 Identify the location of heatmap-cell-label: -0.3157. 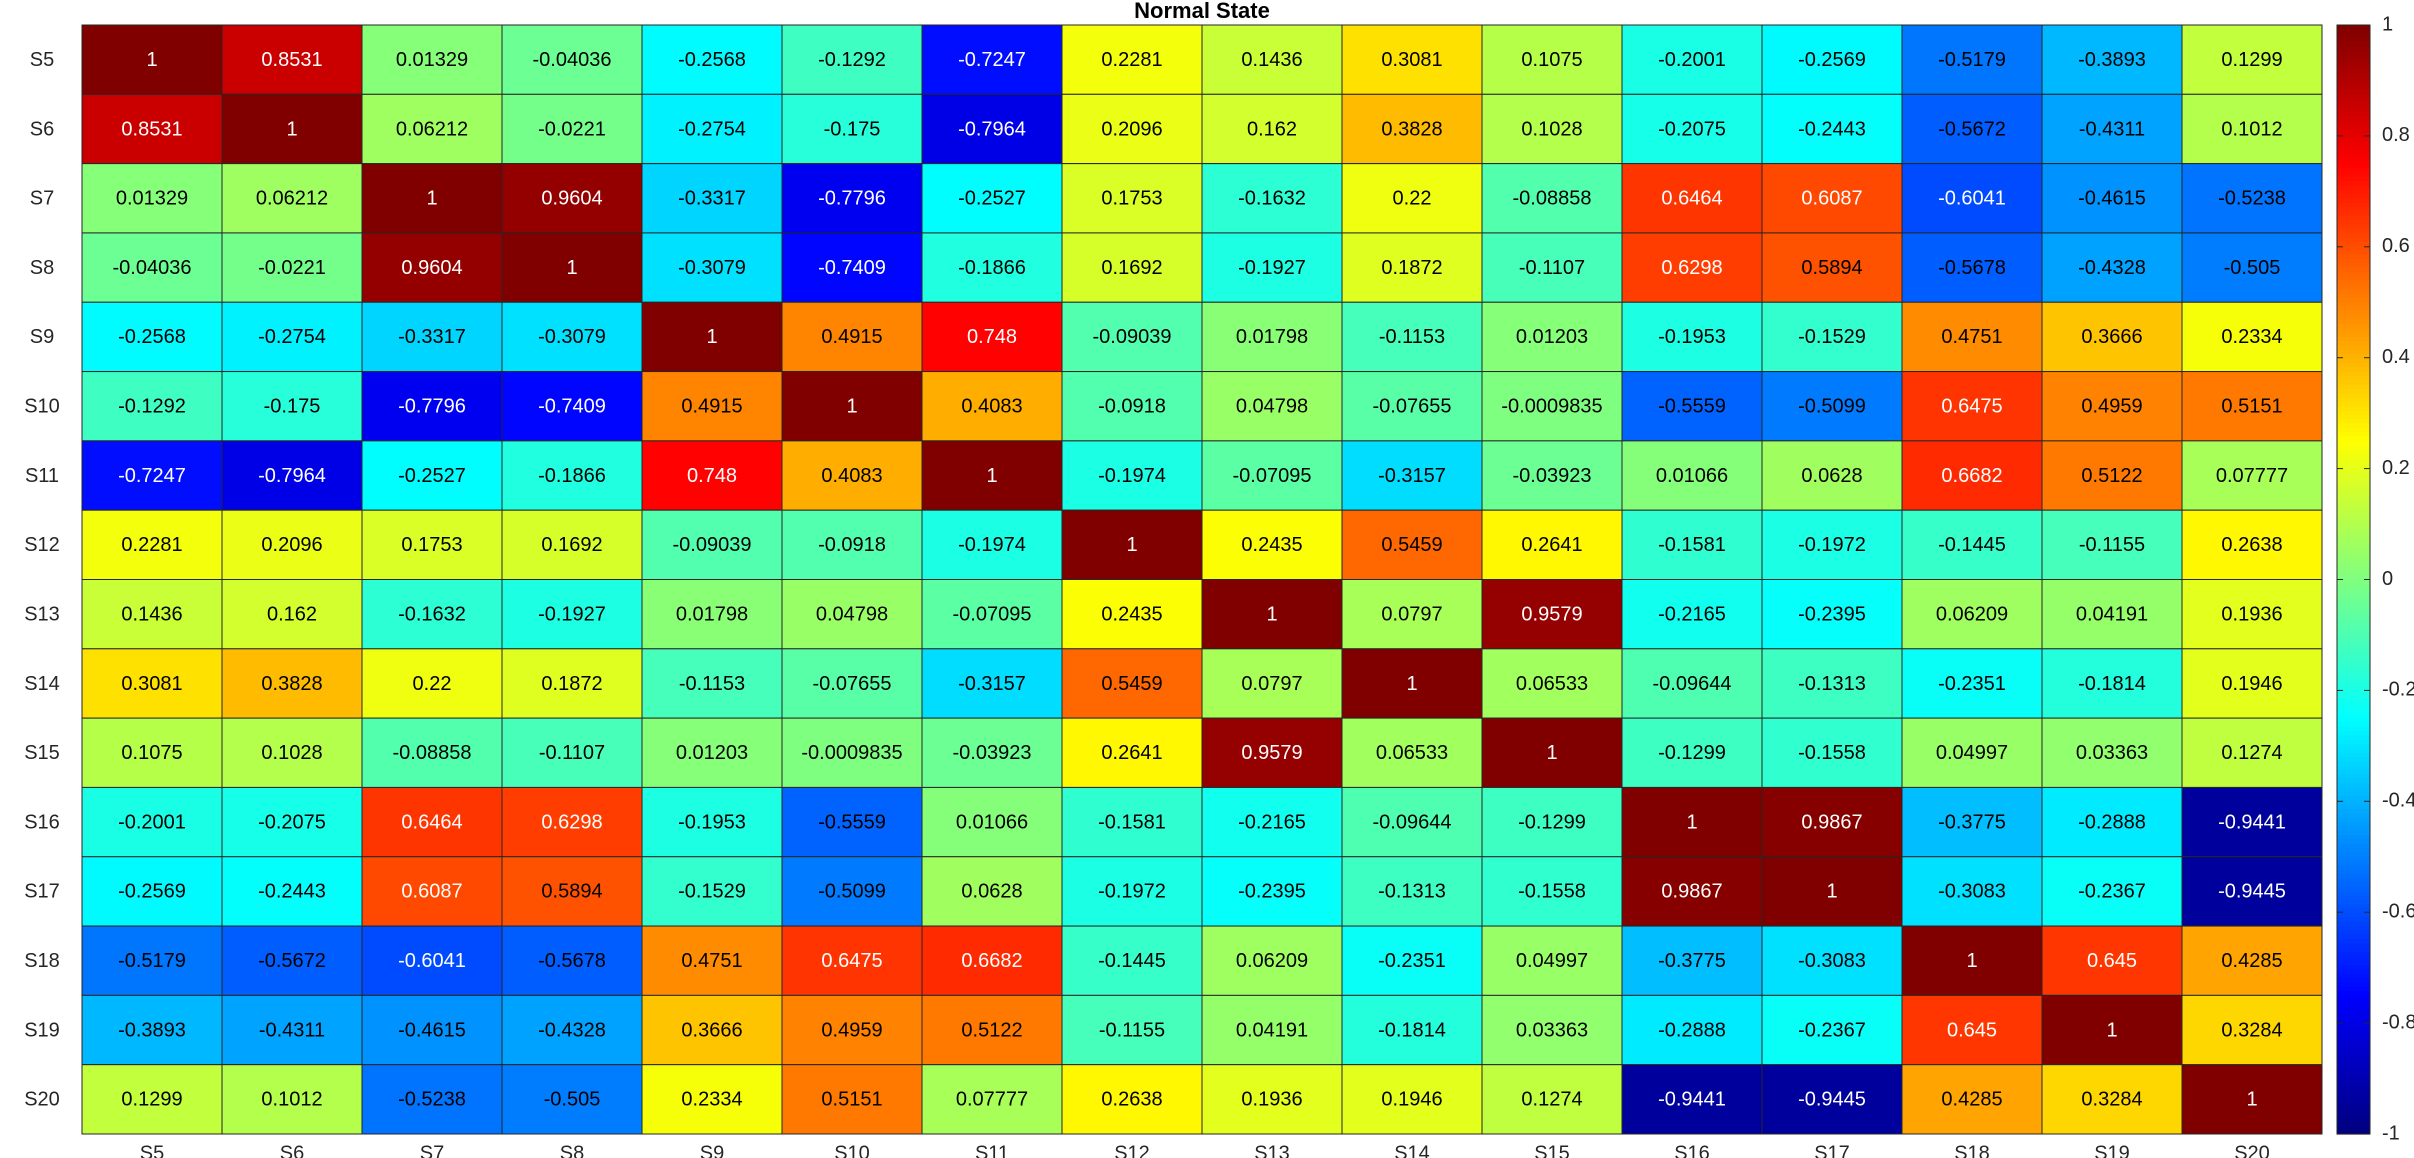
(992, 684).